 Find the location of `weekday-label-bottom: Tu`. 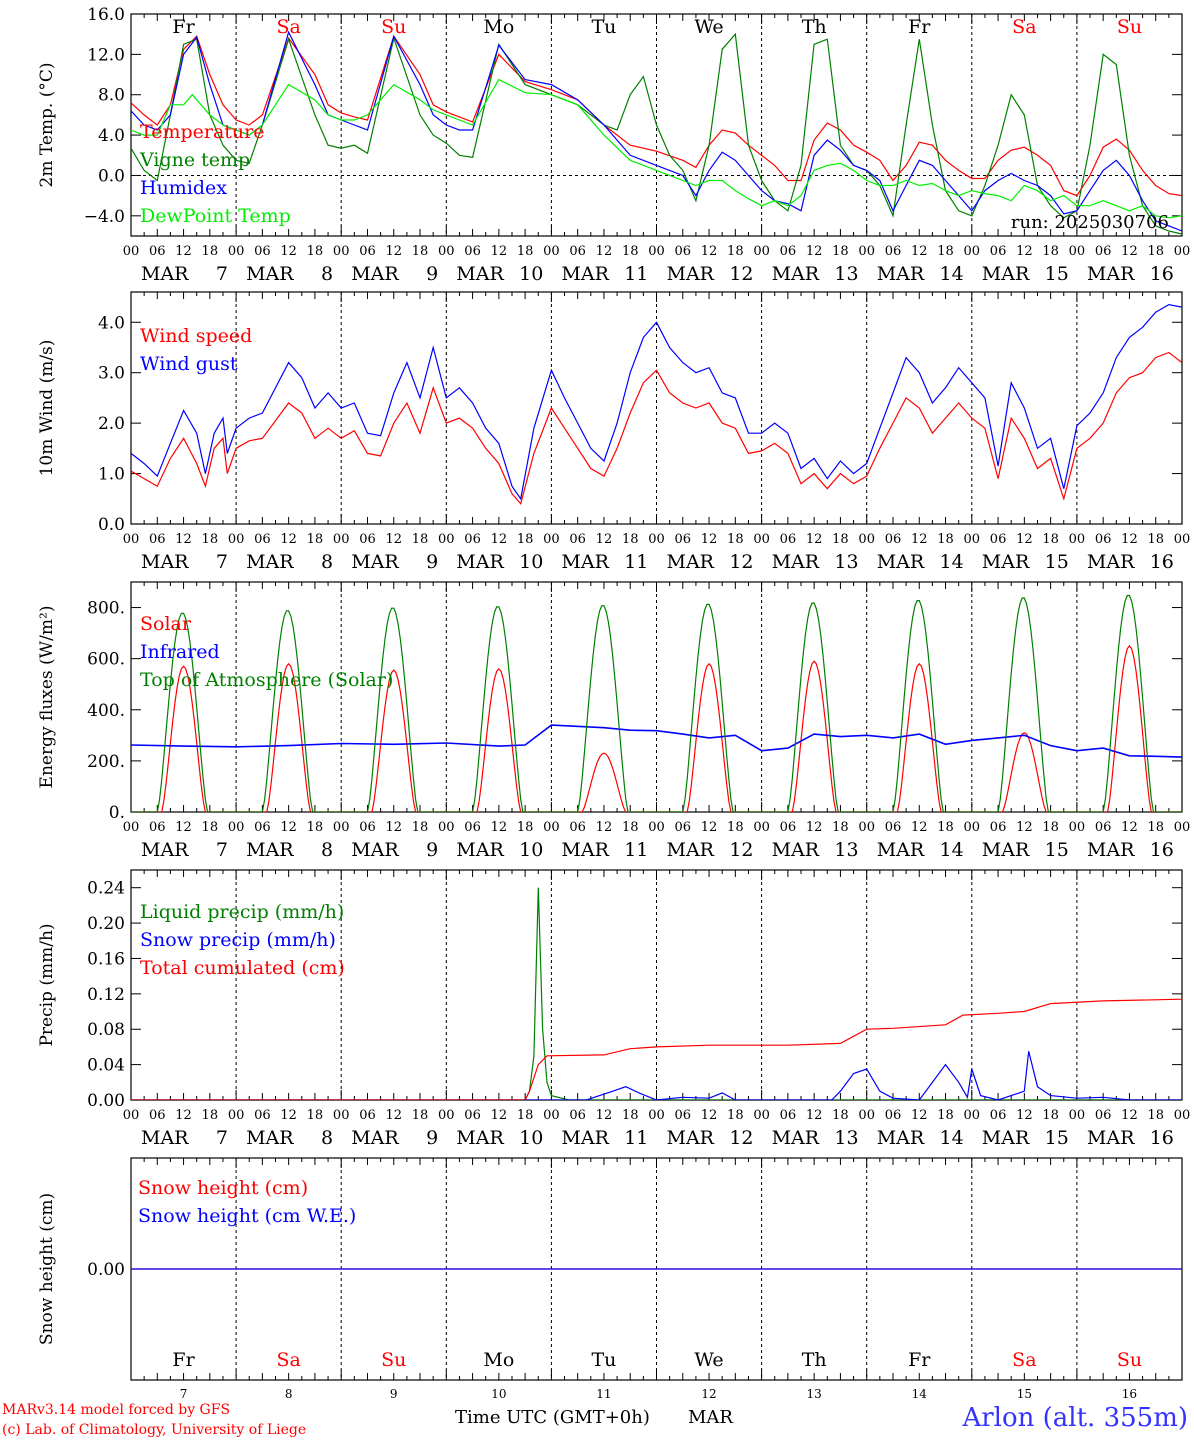

weekday-label-bottom: Tu is located at coordinates (603, 1360).